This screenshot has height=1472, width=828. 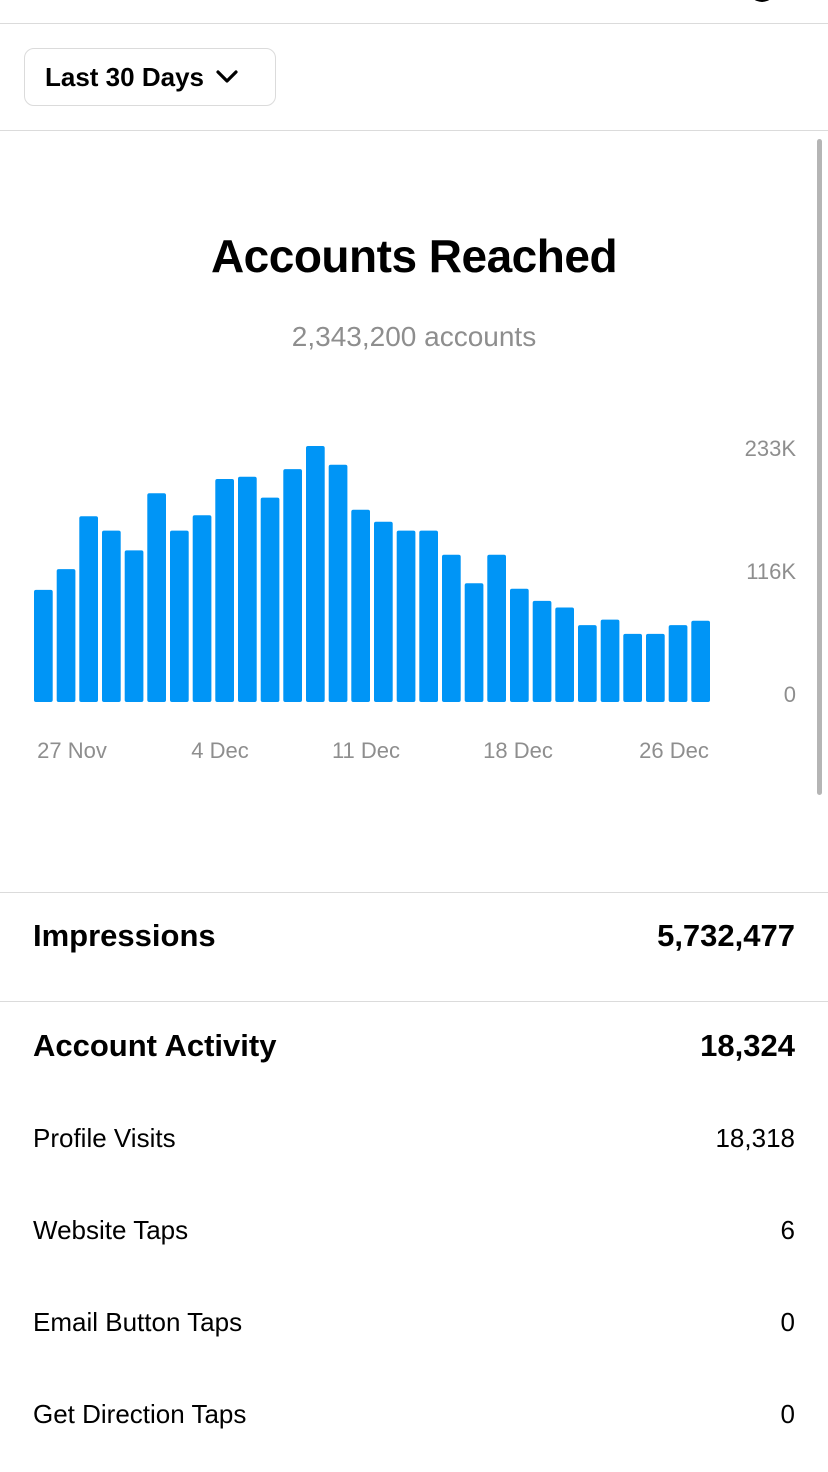 What do you see at coordinates (414, 12) in the screenshot?
I see `top-bar` at bounding box center [414, 12].